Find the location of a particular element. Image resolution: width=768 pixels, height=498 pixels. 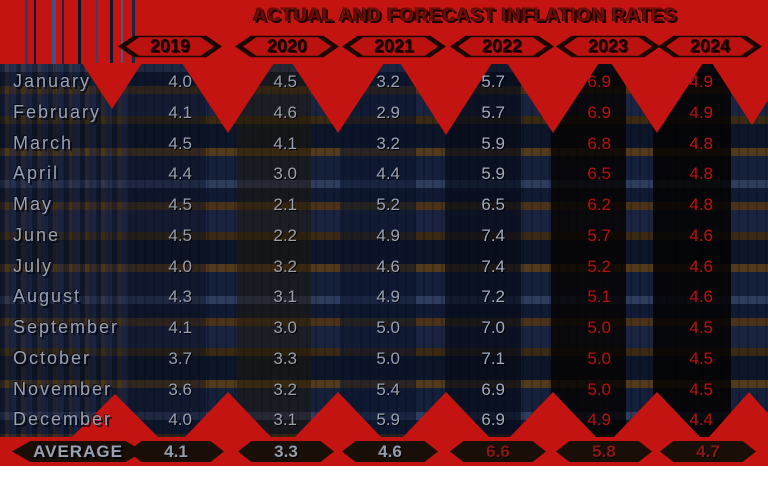

month-label: December is located at coordinates (63, 419).